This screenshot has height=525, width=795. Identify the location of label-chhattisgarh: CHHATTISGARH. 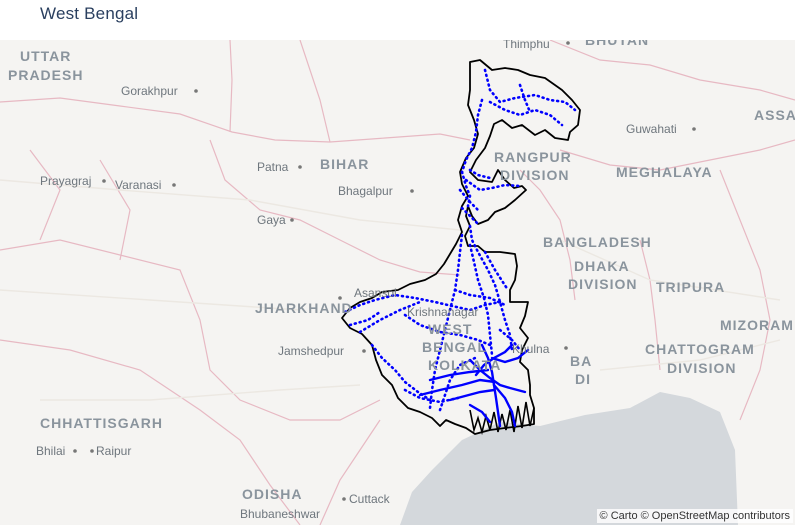
(101, 423).